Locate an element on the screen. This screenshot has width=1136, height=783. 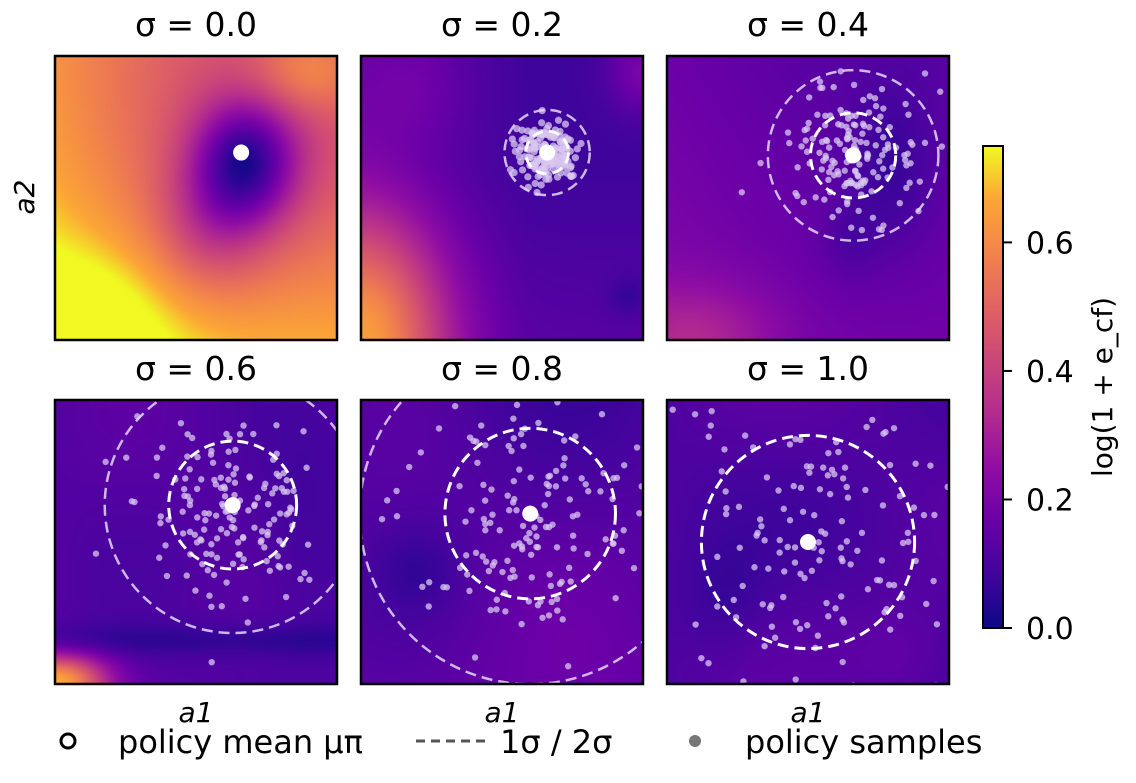
panel-title-3: σ = 0.4 is located at coordinates (808, 24).